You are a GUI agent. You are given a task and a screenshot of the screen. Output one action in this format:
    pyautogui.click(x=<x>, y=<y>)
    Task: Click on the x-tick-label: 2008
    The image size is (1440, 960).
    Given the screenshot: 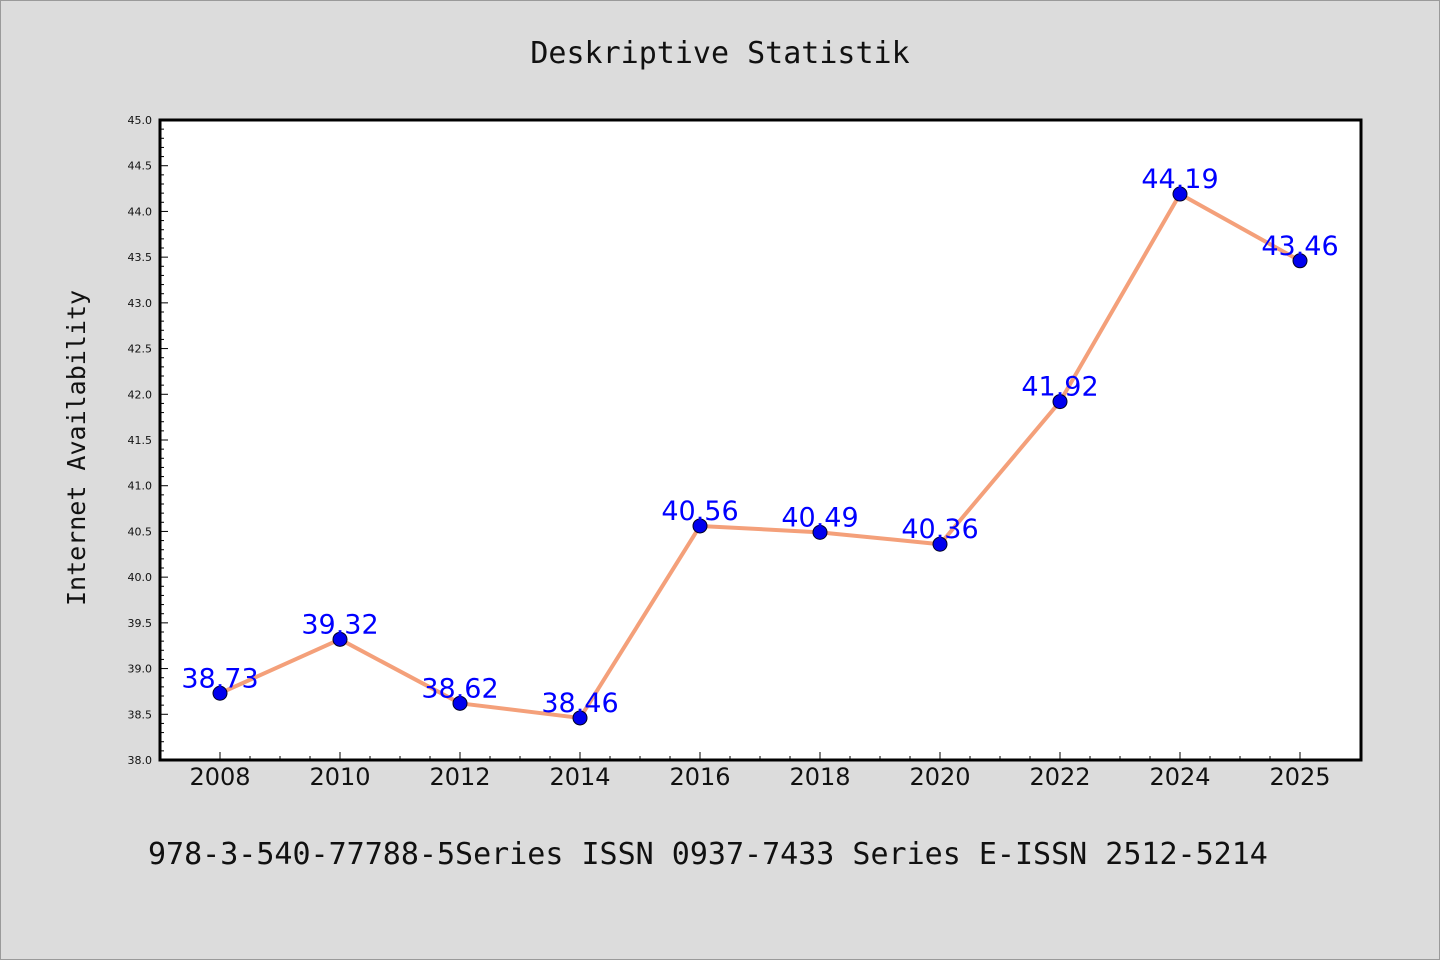 What is the action you would take?
    pyautogui.click(x=219, y=777)
    